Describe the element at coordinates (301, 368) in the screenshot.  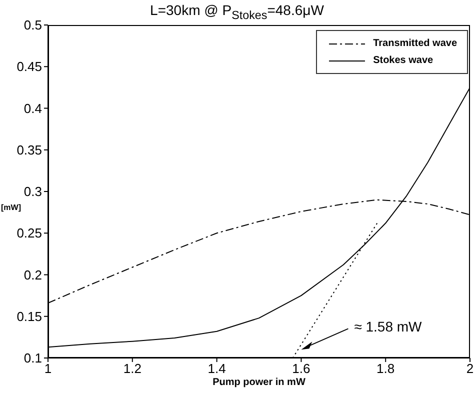
I see `x-tick-label: 1.6` at that location.